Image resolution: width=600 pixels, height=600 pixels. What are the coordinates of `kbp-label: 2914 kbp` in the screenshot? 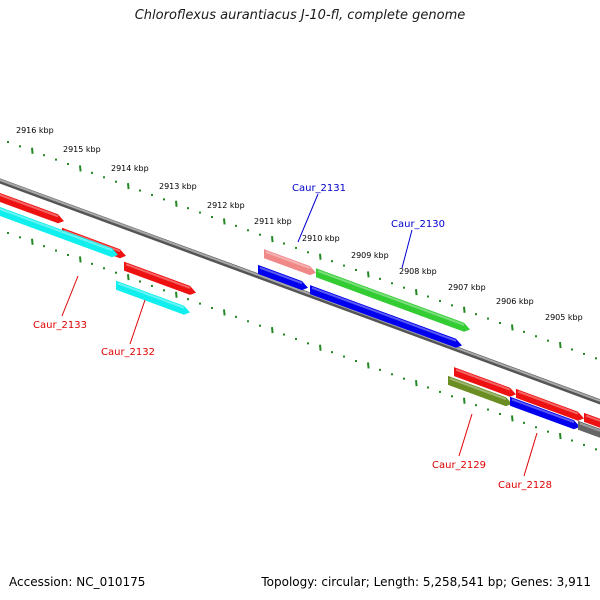 It's located at (130, 168).